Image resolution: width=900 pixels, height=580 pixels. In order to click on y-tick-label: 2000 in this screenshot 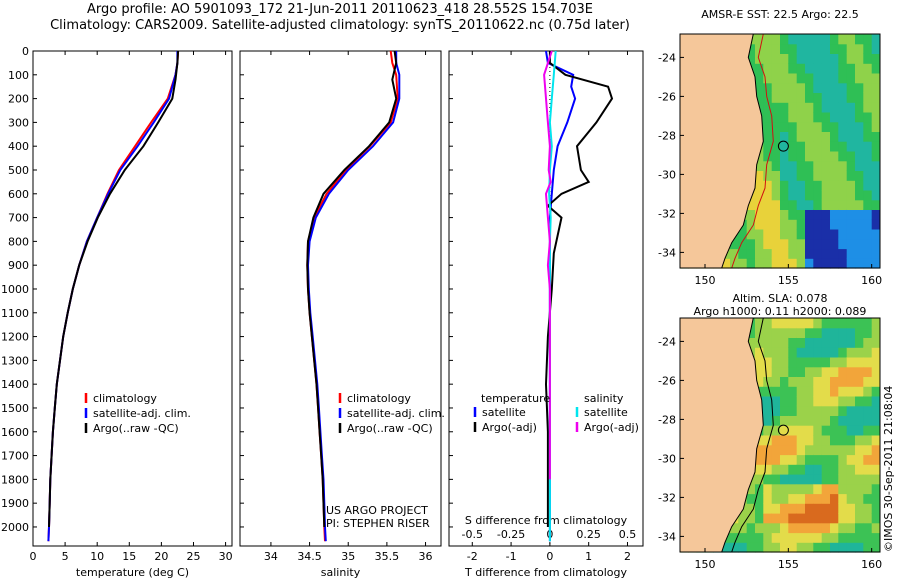, I will do `click(15, 527)`.